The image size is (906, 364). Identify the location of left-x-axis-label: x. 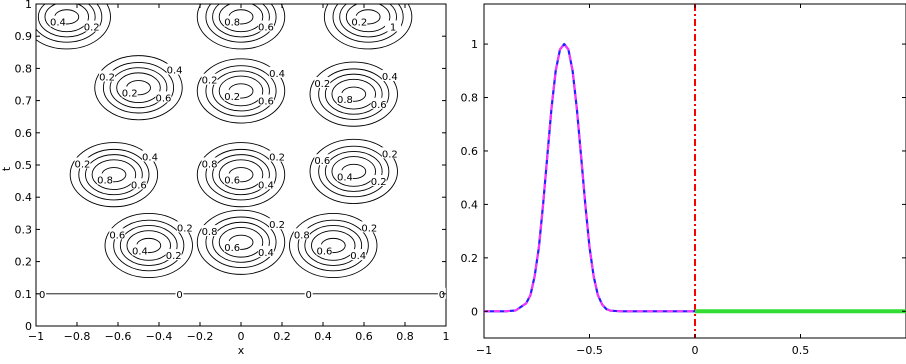
(241, 350).